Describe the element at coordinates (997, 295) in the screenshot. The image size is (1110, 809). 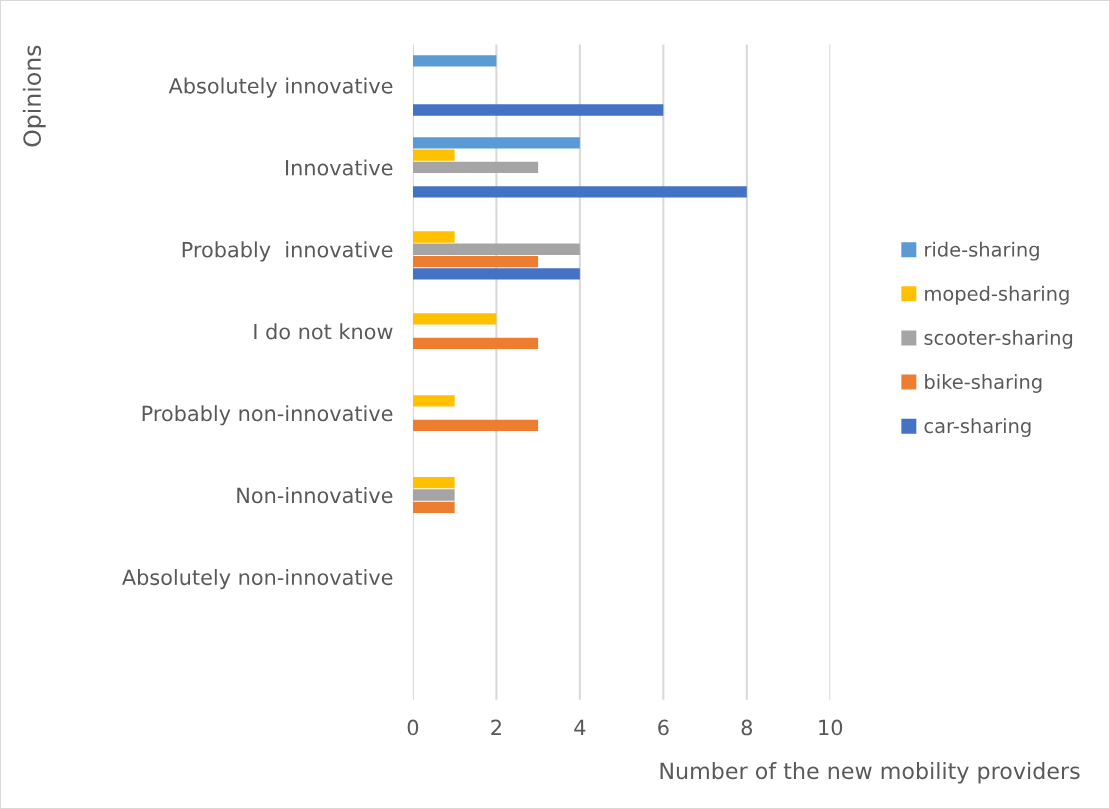
I see `legend-label: moped-sharing` at that location.